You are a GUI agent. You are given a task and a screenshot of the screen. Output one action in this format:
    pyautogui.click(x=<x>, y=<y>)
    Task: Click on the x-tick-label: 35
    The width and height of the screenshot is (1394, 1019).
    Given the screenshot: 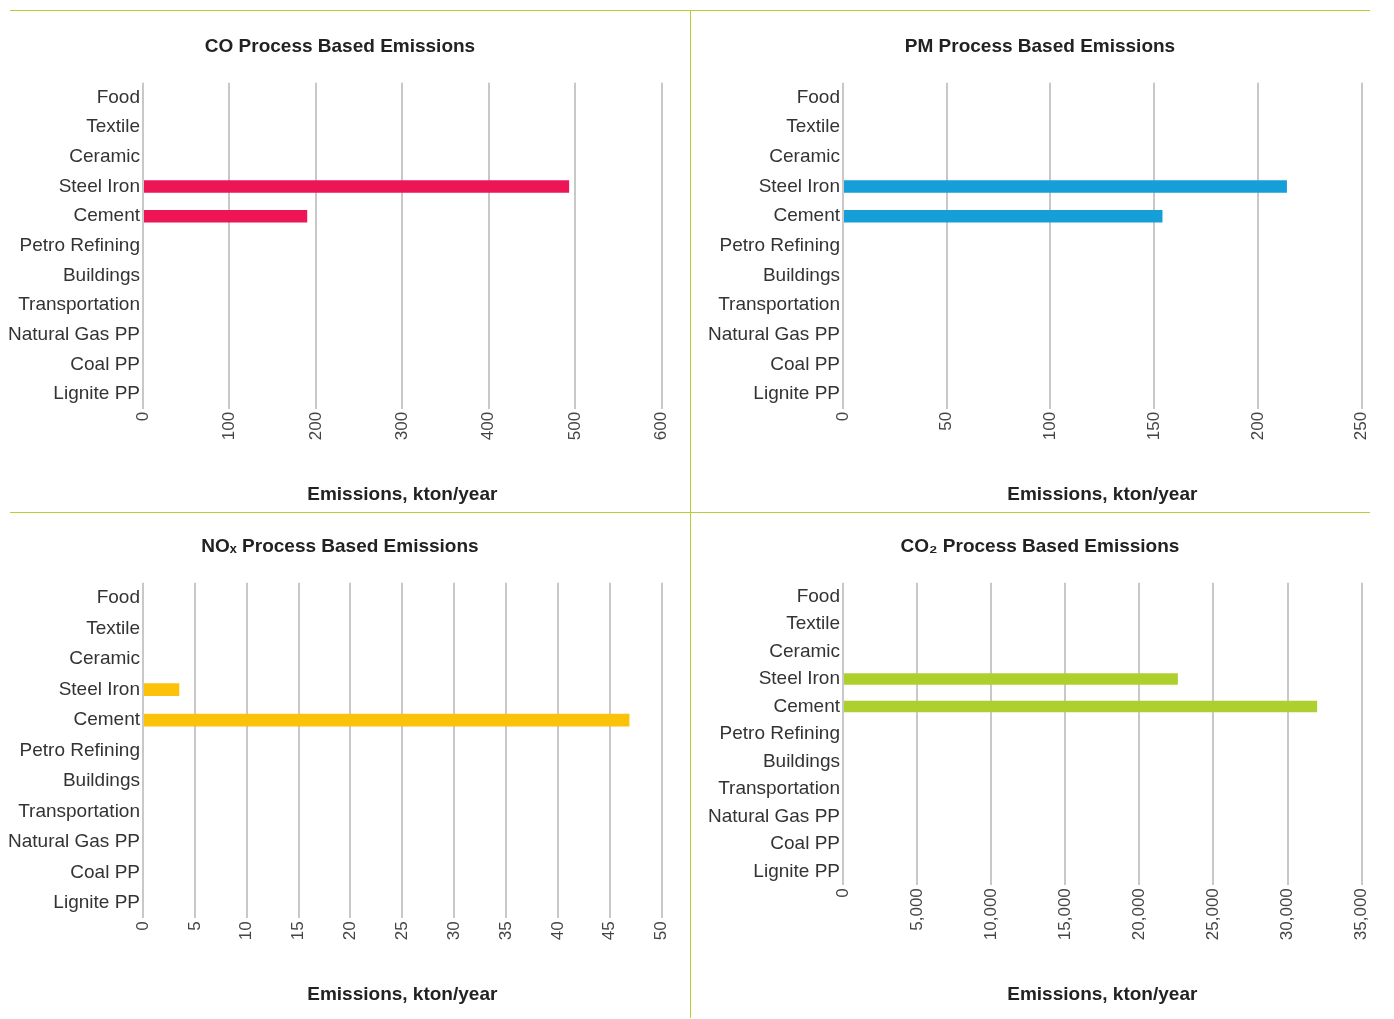 What is the action you would take?
    pyautogui.click(x=505, y=931)
    